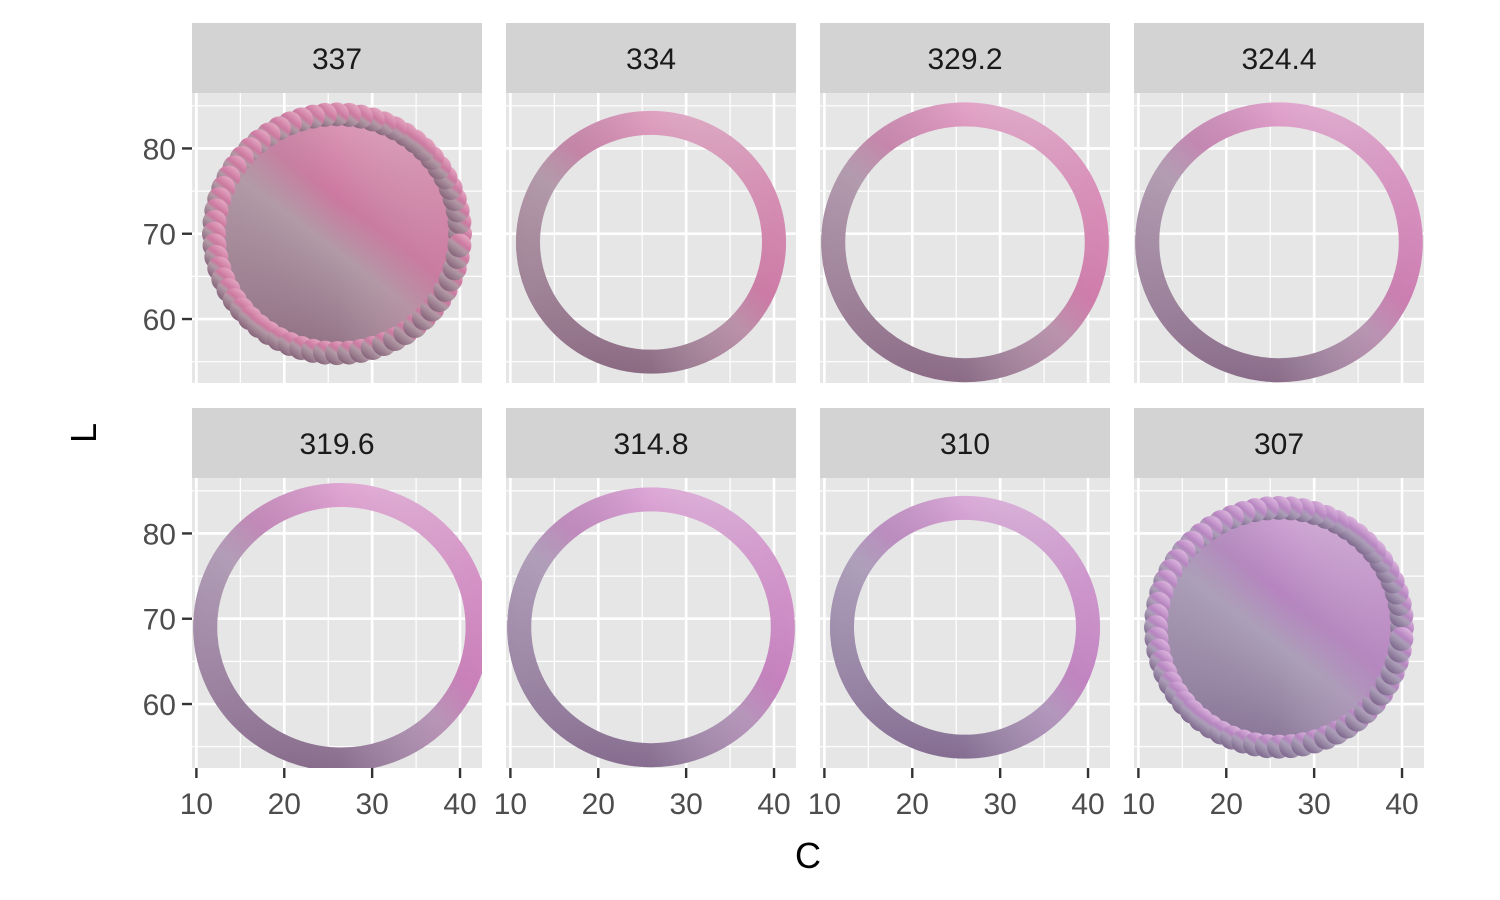  I want to click on facet-panel: 337, so click(337, 203).